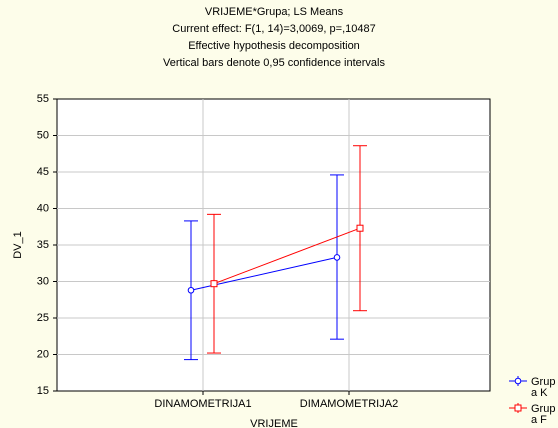 This screenshot has height=428, width=558. What do you see at coordinates (43, 245) in the screenshot?
I see `y-tick-label: 35` at bounding box center [43, 245].